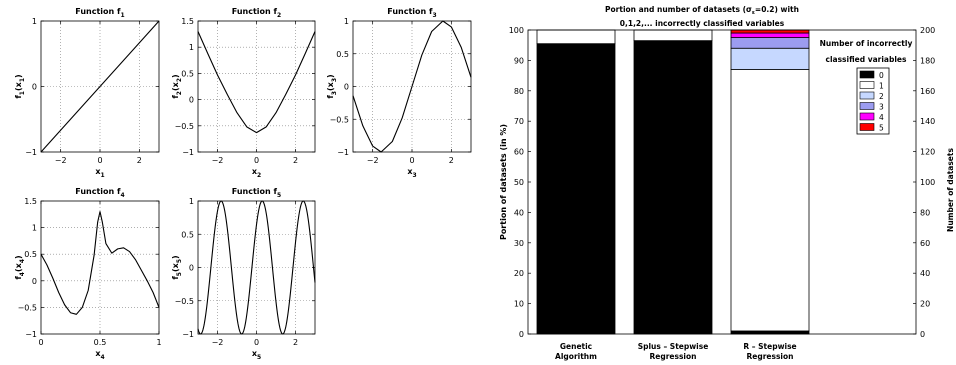 This screenshot has width=956, height=365. Describe the element at coordinates (873, 101) in the screenshot. I see `legend-box` at that location.